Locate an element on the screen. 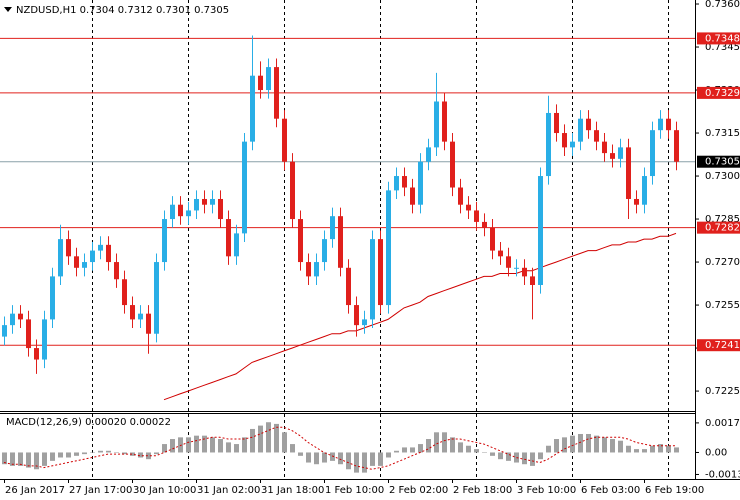 The image size is (740, 500). chart-title: NZDUSD,H1 0.7304 0.7312 0.7301 0.7305 is located at coordinates (122, 10).